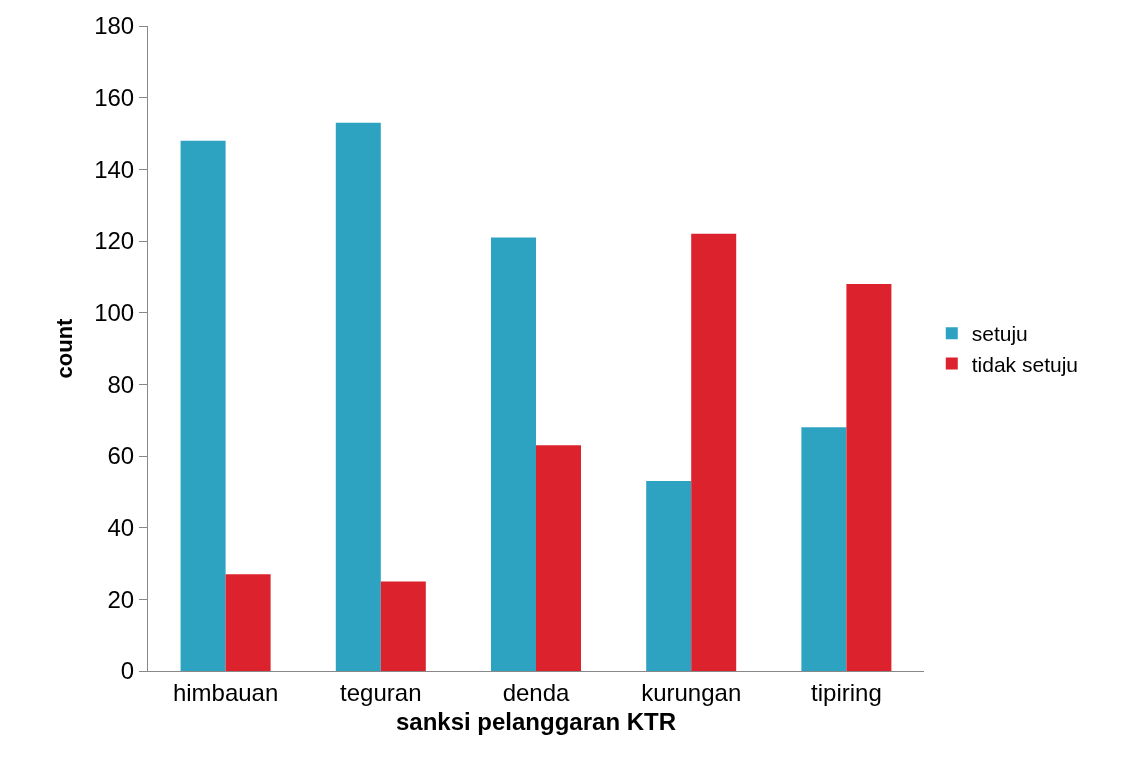 The width and height of the screenshot is (1124, 771). I want to click on y-axis-title: count, so click(64, 348).